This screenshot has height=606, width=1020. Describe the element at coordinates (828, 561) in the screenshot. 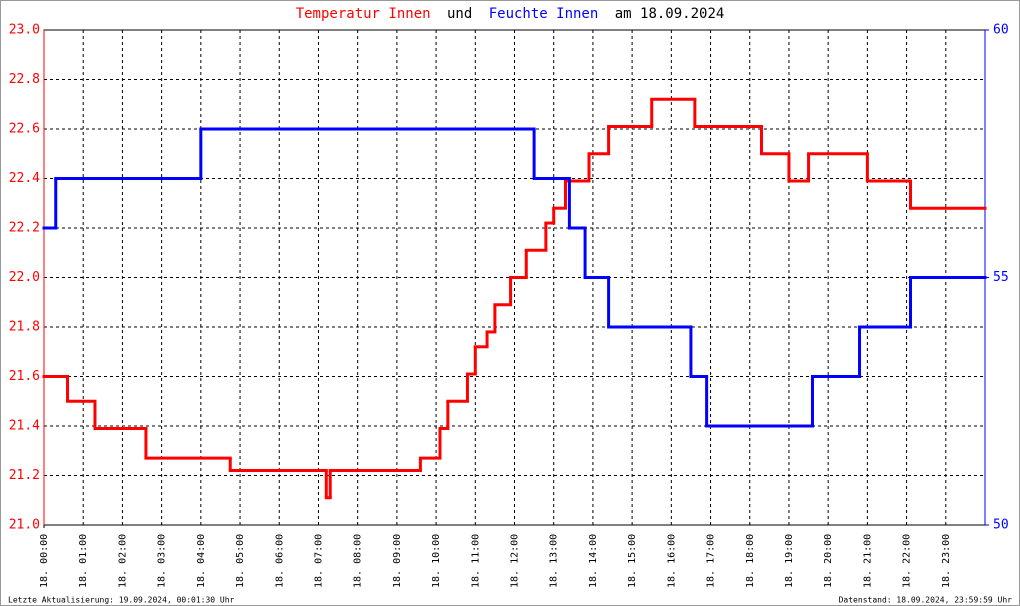

I see `x-tick-label: 18. 20:00` at that location.